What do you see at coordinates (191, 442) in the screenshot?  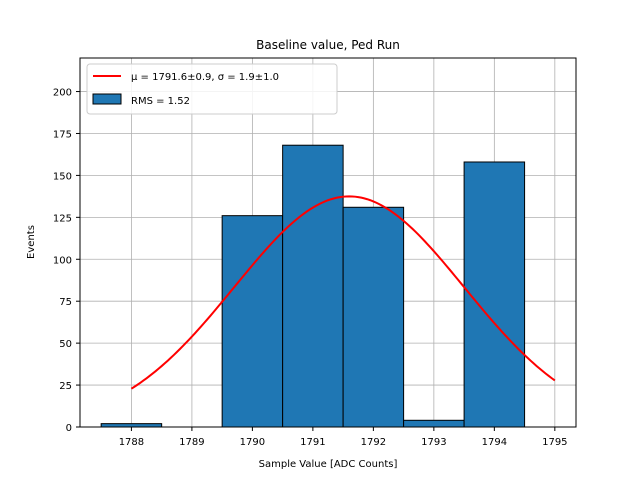 I see `x-tick-label: 1789` at bounding box center [191, 442].